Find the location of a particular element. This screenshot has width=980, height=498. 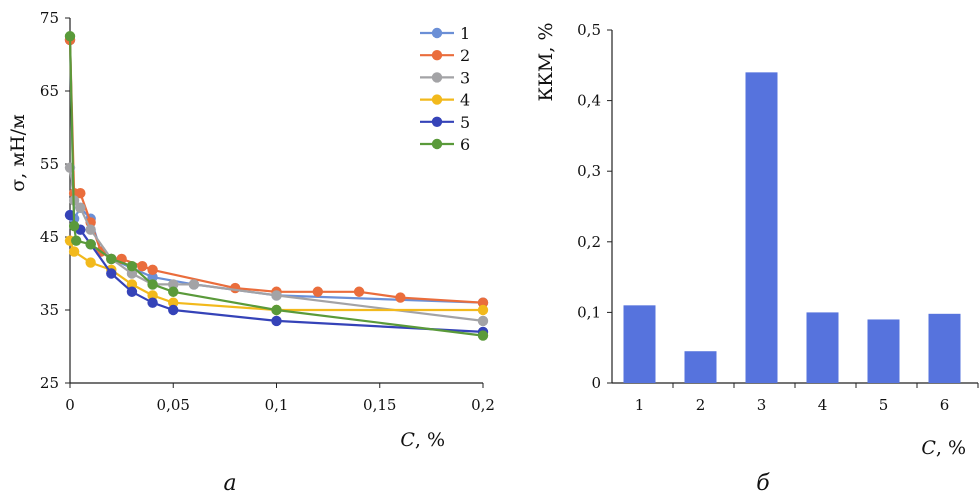

x-tick-label: 5 is located at coordinates (884, 405).